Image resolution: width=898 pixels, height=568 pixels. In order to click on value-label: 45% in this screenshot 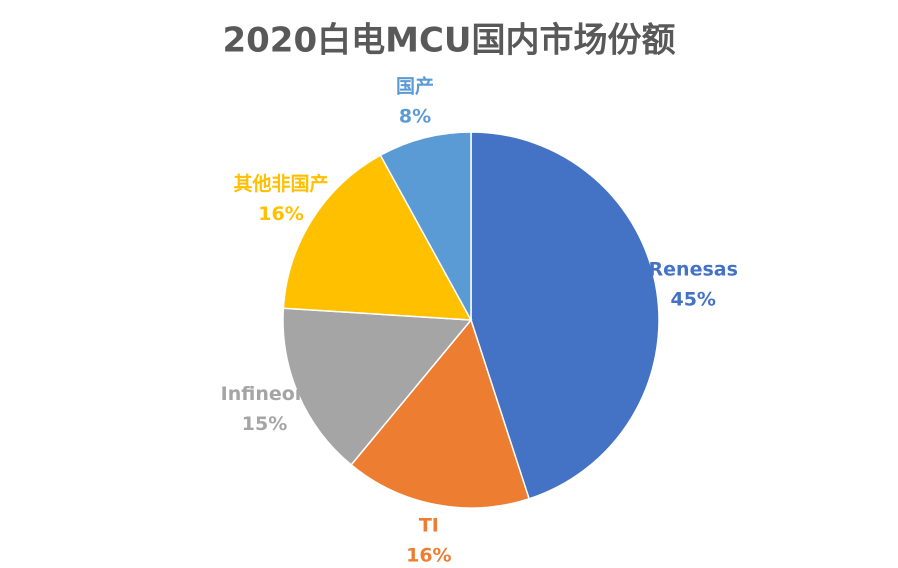, I will do `click(692, 299)`.